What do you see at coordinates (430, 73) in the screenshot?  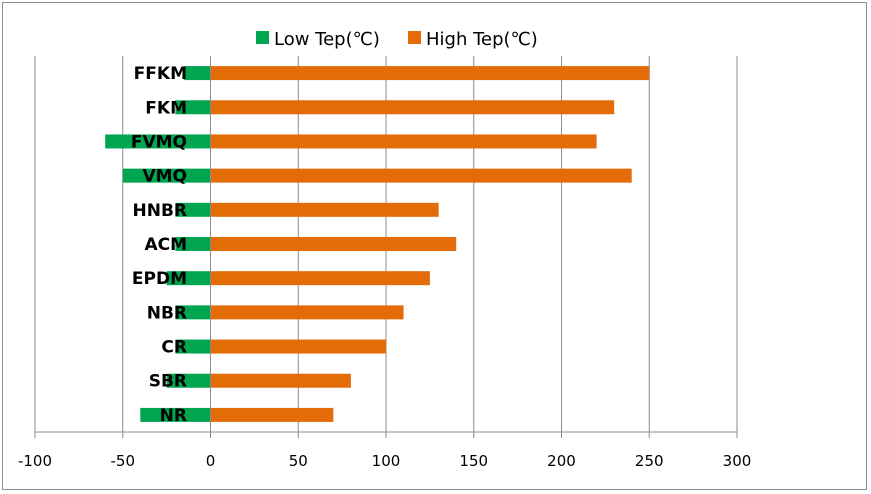 I see `bar-high-ffkm` at bounding box center [430, 73].